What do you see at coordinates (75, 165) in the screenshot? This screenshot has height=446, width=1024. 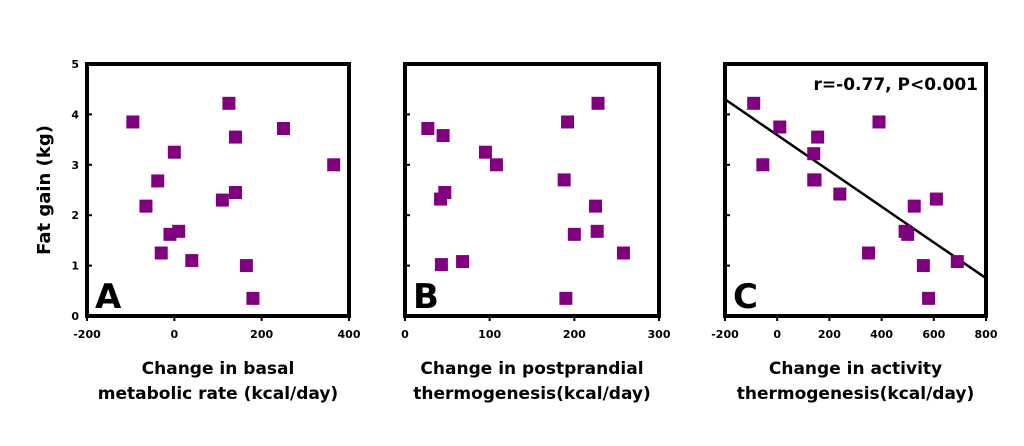 I see `y-tick-label: 3` at bounding box center [75, 165].